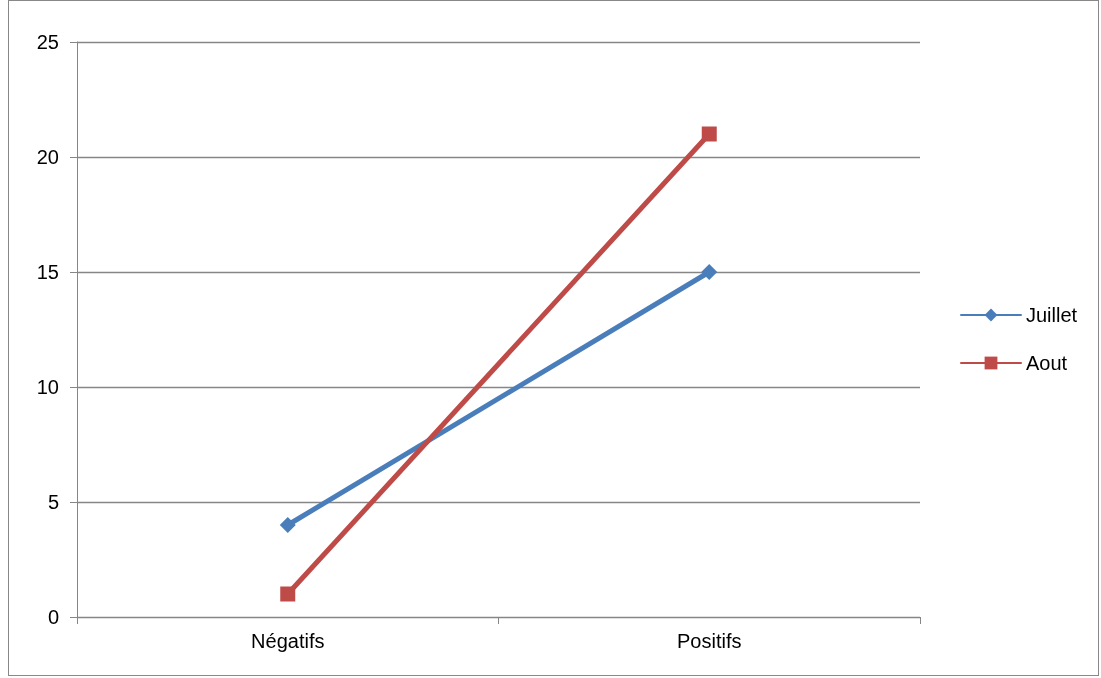 This screenshot has width=1101, height=678. Describe the element at coordinates (47, 42) in the screenshot. I see `y-tick-label: 25` at that location.